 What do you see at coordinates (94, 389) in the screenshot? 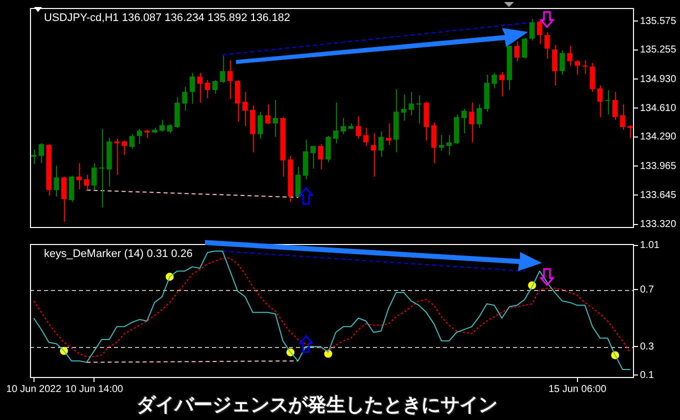
I see `x-tick-label: 10 Jun 14:00` at bounding box center [94, 389].